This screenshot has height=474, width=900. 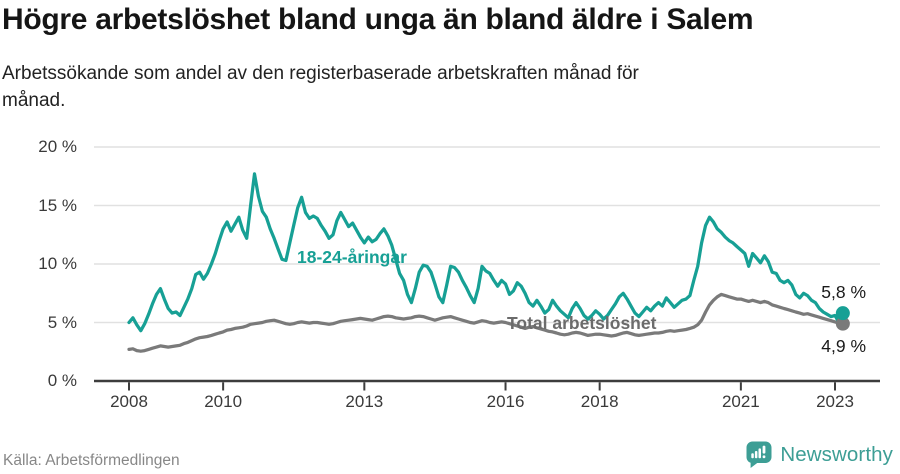 What do you see at coordinates (843, 346) in the screenshot?
I see `end-value-label-total: 4,9 %` at bounding box center [843, 346].